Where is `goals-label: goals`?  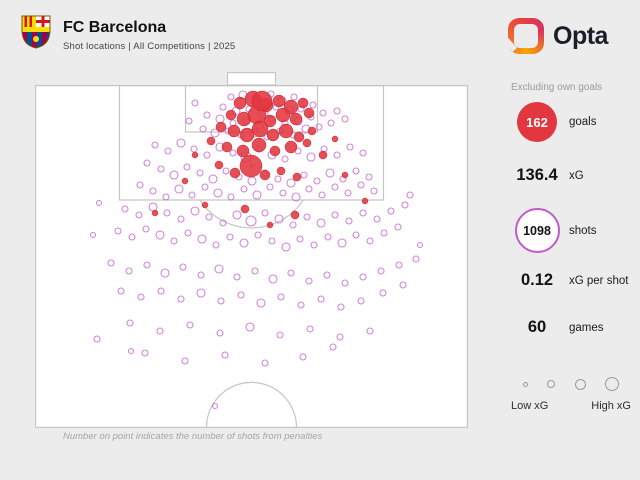
goals-label: goals is located at coordinates (583, 122).